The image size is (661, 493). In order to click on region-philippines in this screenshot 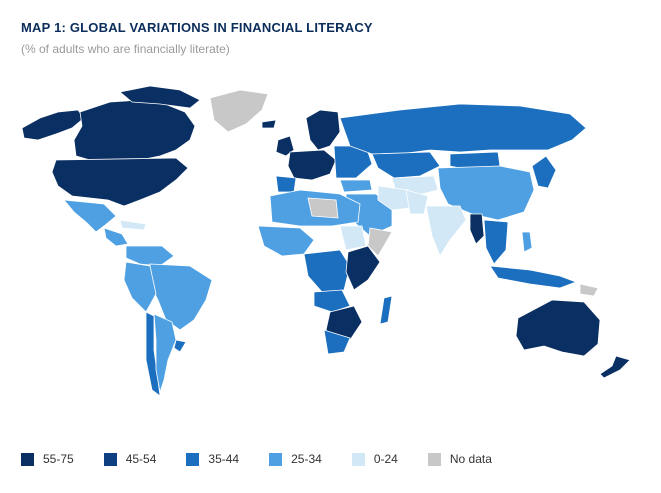, I will do `click(527, 242)`.